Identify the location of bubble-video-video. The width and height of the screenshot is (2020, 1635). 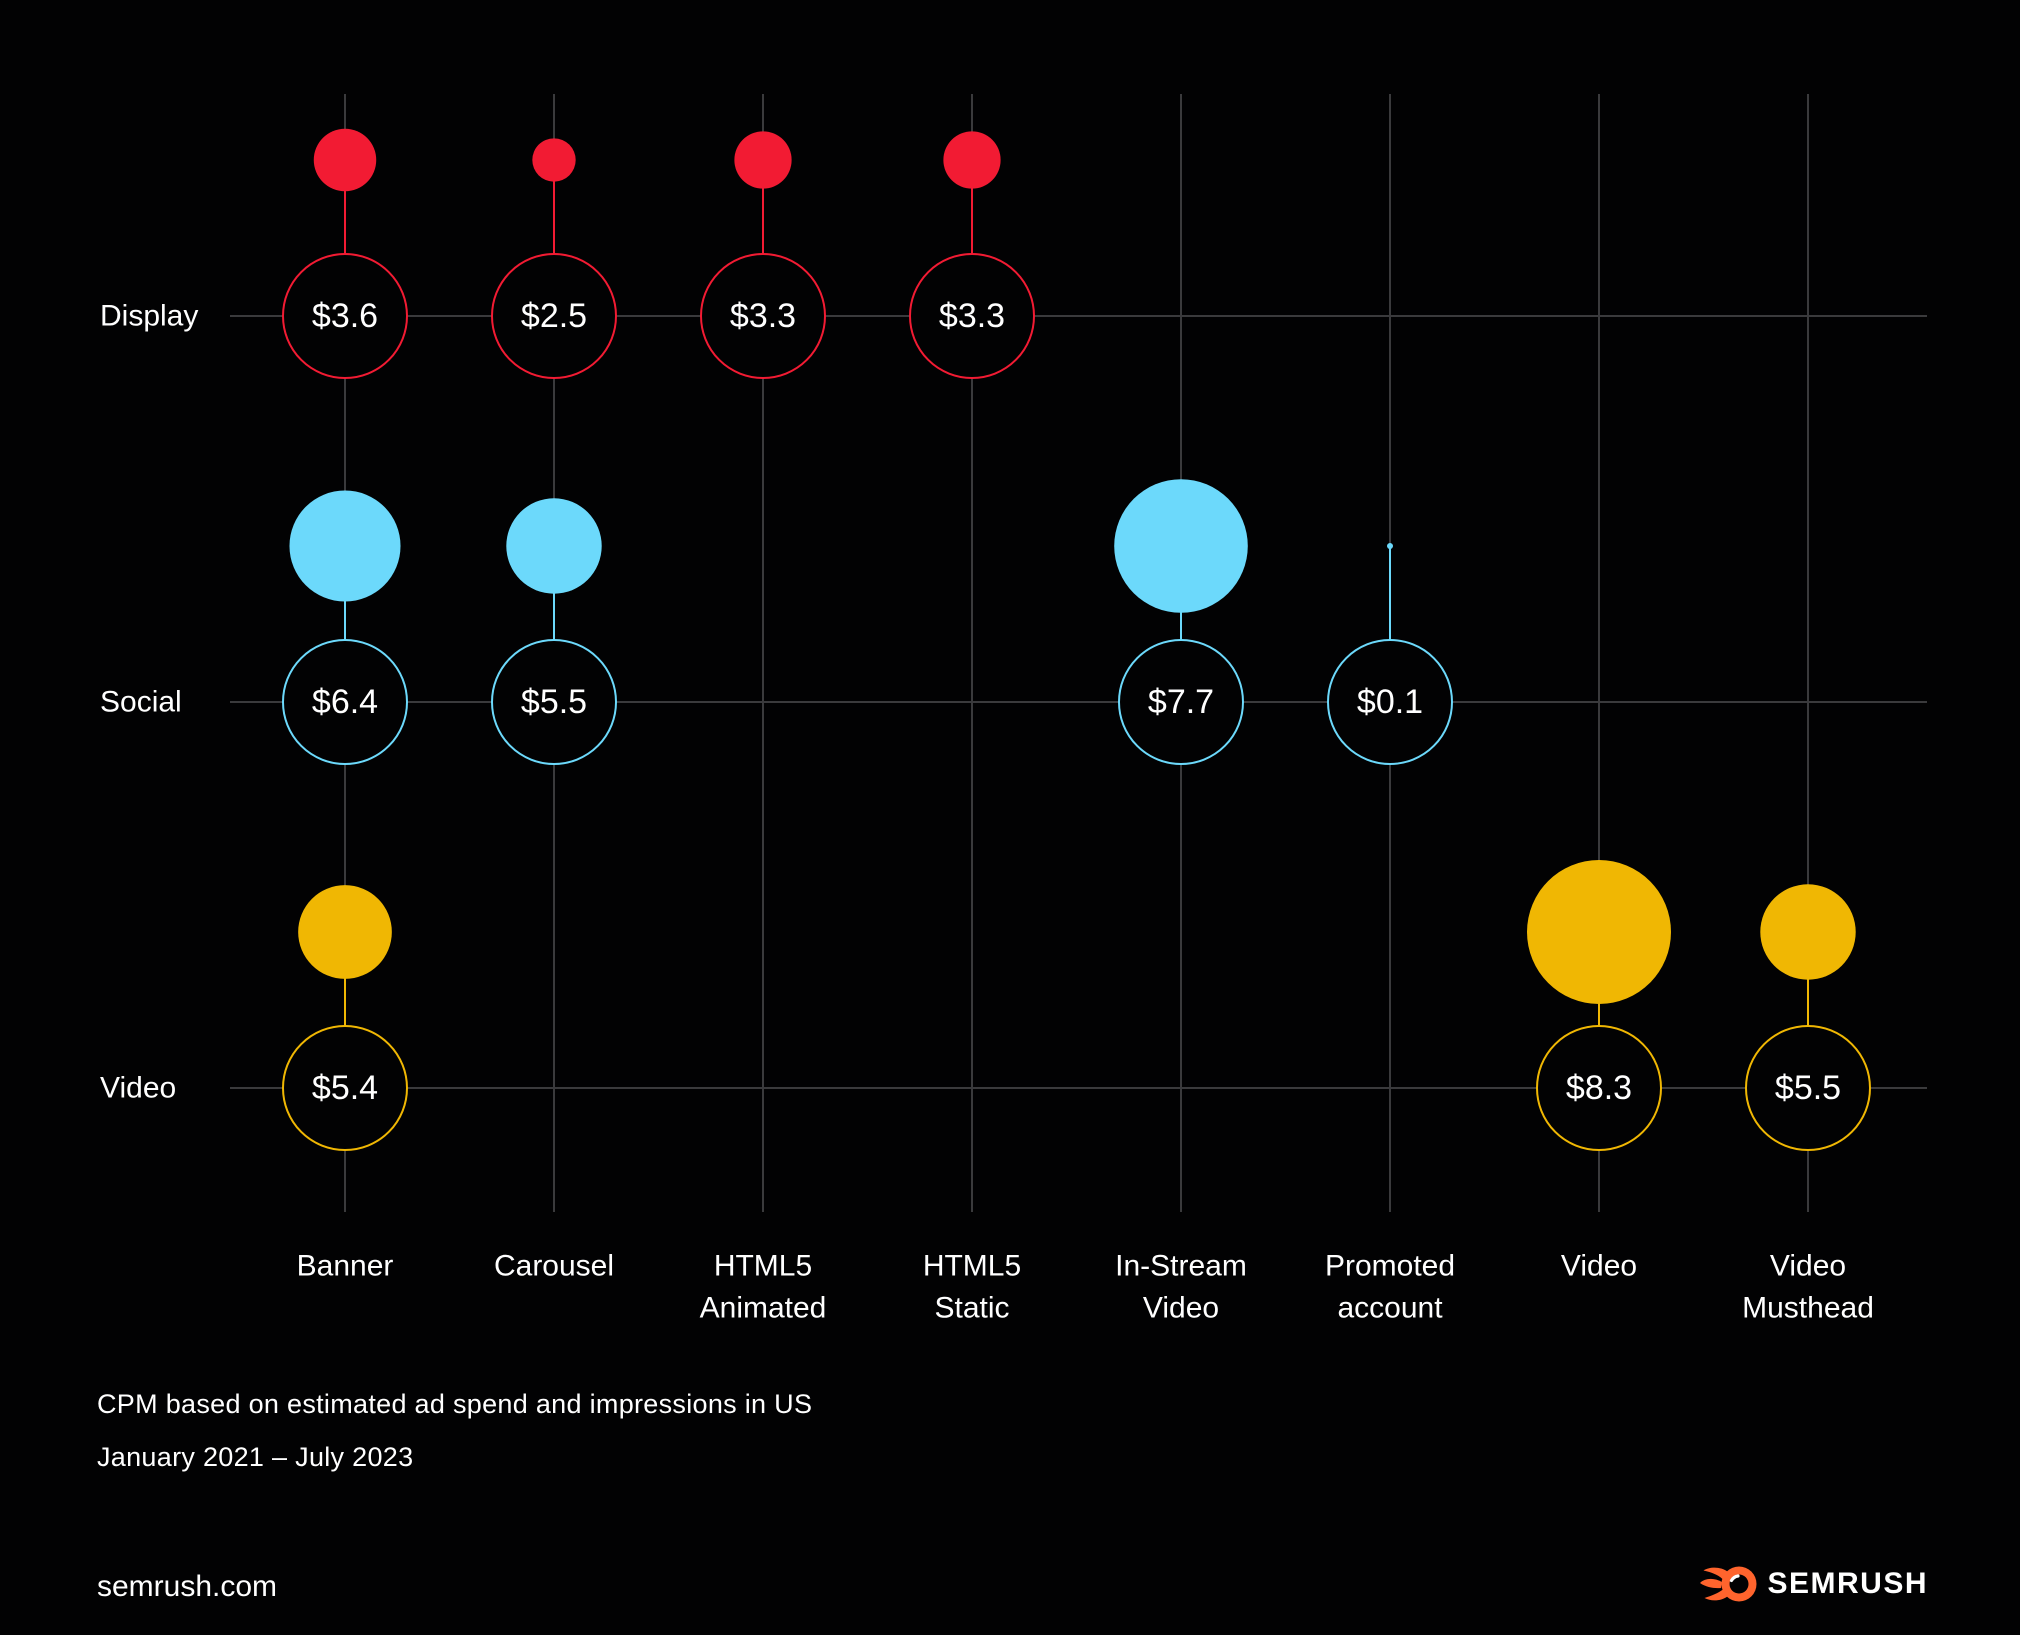
(1599, 932).